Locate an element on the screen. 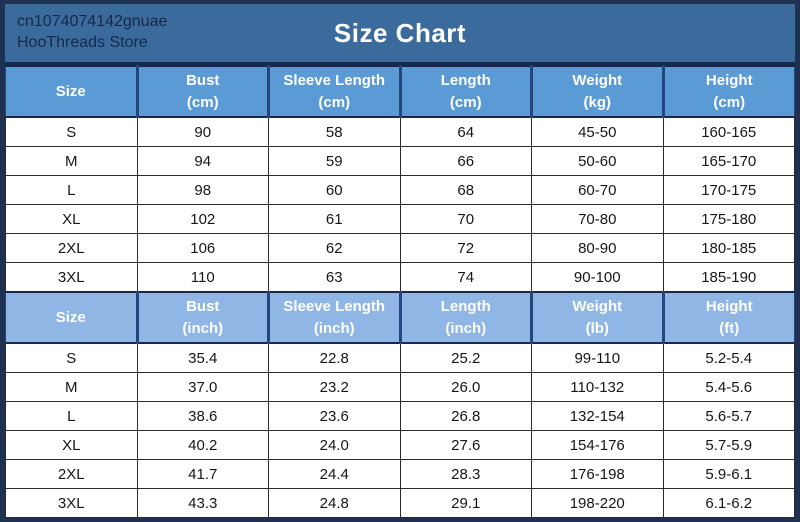  table-cell: 28.3 is located at coordinates (465, 474).